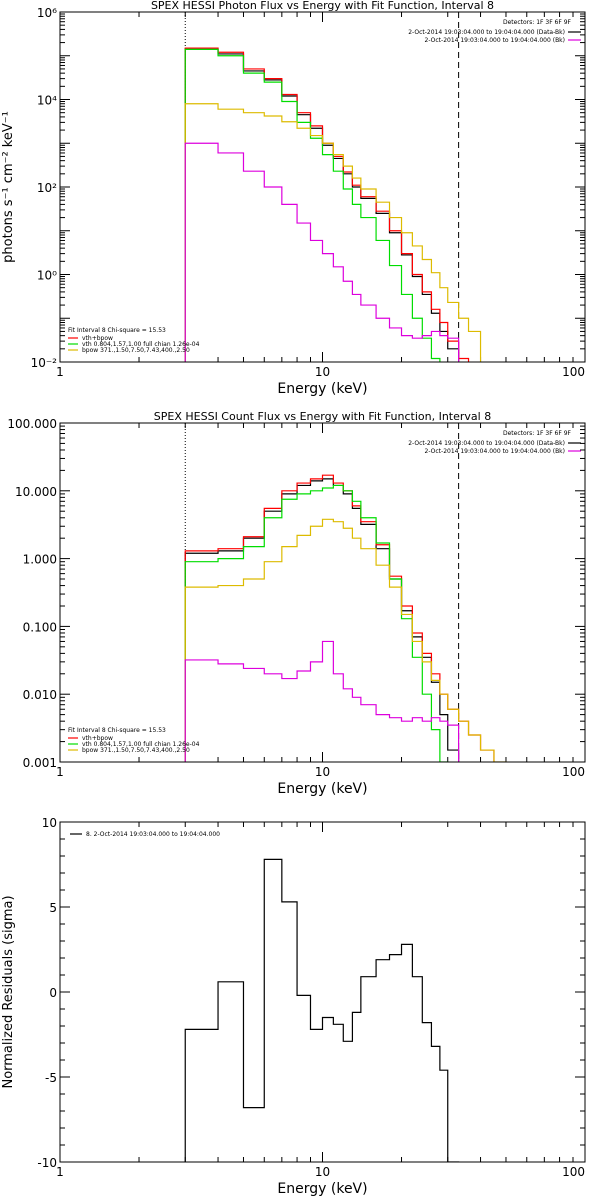  Describe the element at coordinates (40, 695) in the screenshot. I see `y-tick-label: 0.010` at that location.